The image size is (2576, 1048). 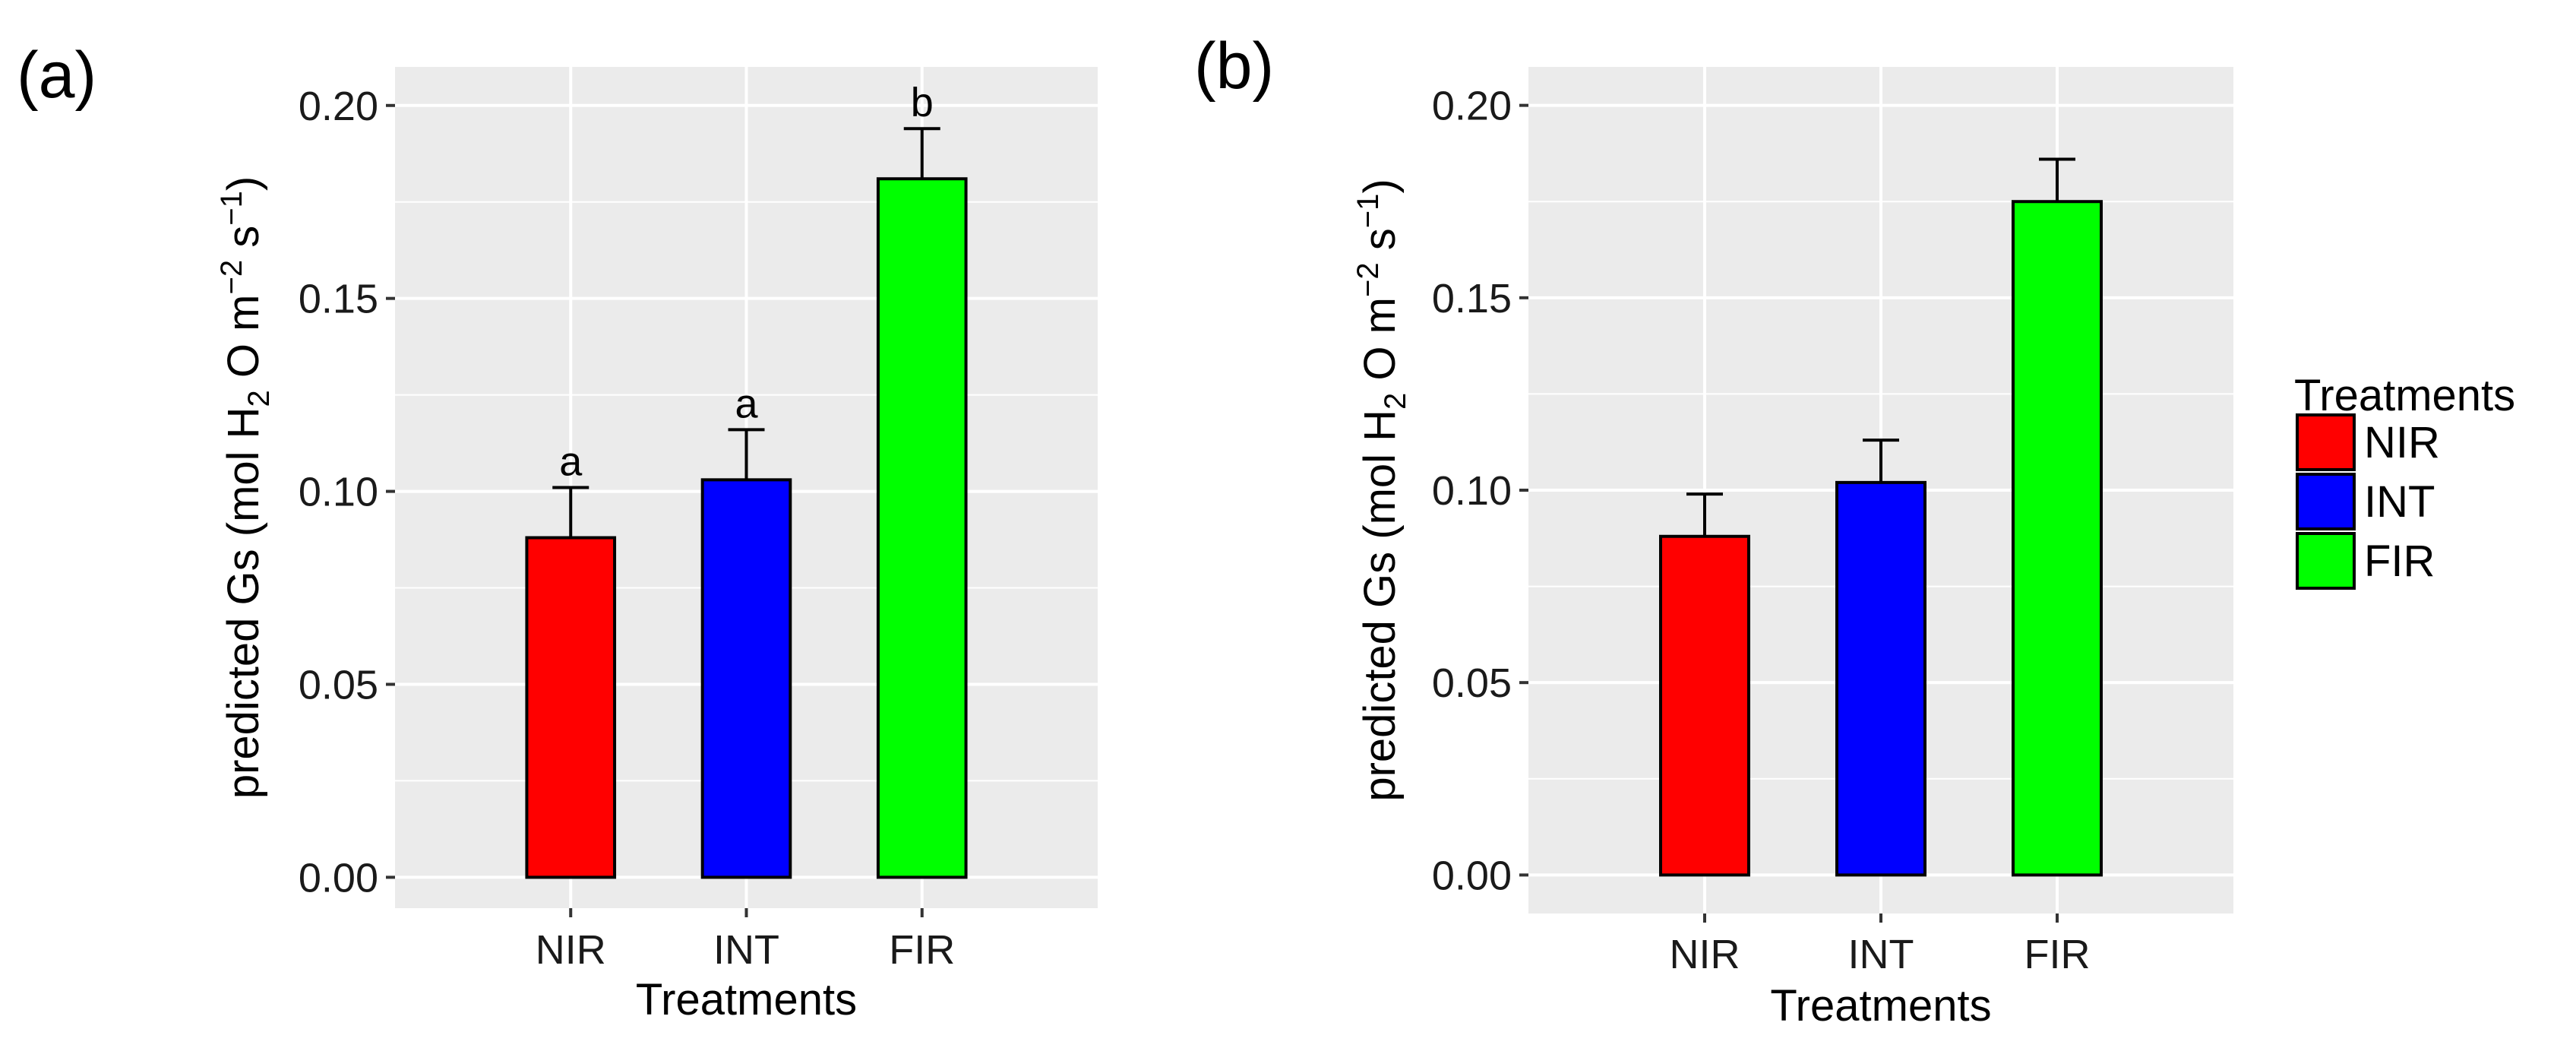 What do you see at coordinates (2326, 501) in the screenshot?
I see `legend-key-int` at bounding box center [2326, 501].